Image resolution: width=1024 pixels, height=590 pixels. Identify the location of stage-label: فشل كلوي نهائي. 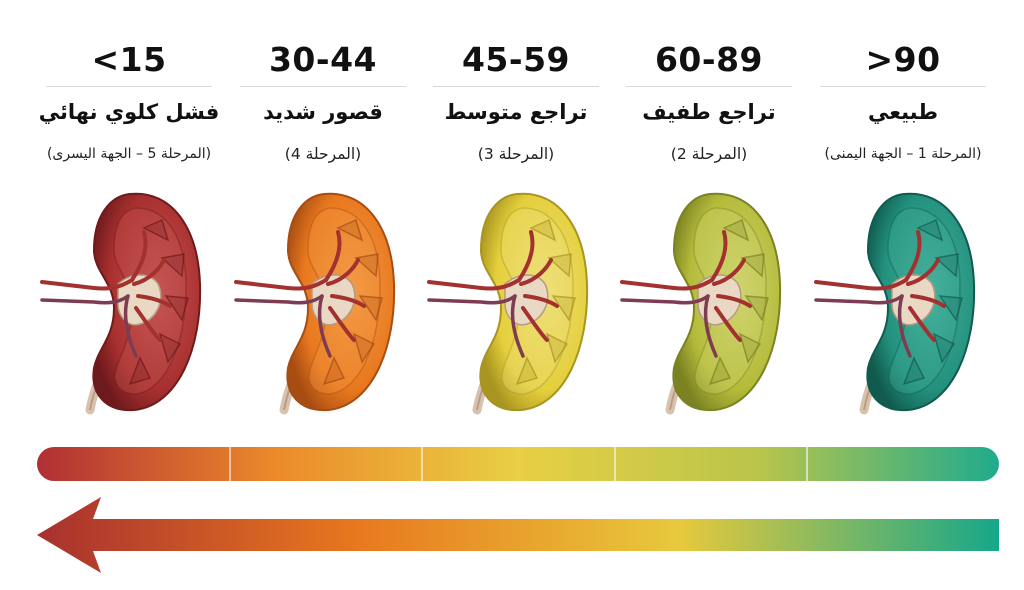
(129, 112).